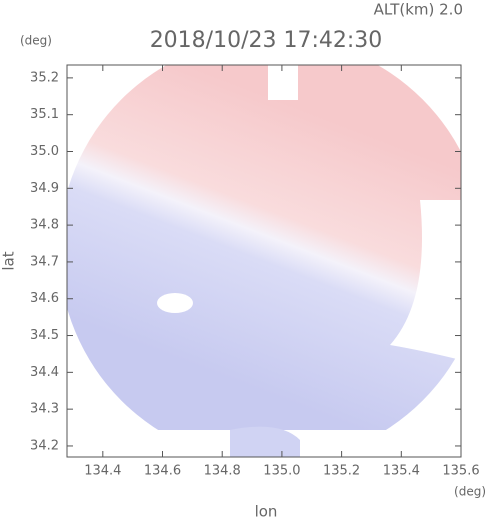  Describe the element at coordinates (266, 40) in the screenshot. I see `chart-title: 2018/10/23 17:42:30` at that location.